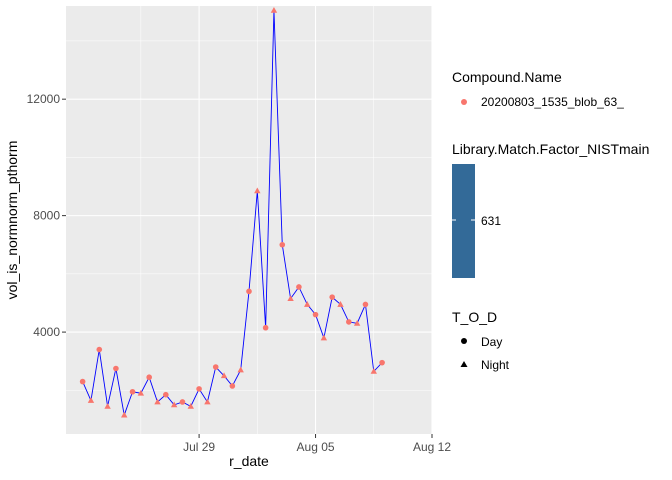 The width and height of the screenshot is (672, 480). I want to click on legend-compound-label: 20200803_1535_blob_63_, so click(552, 102).